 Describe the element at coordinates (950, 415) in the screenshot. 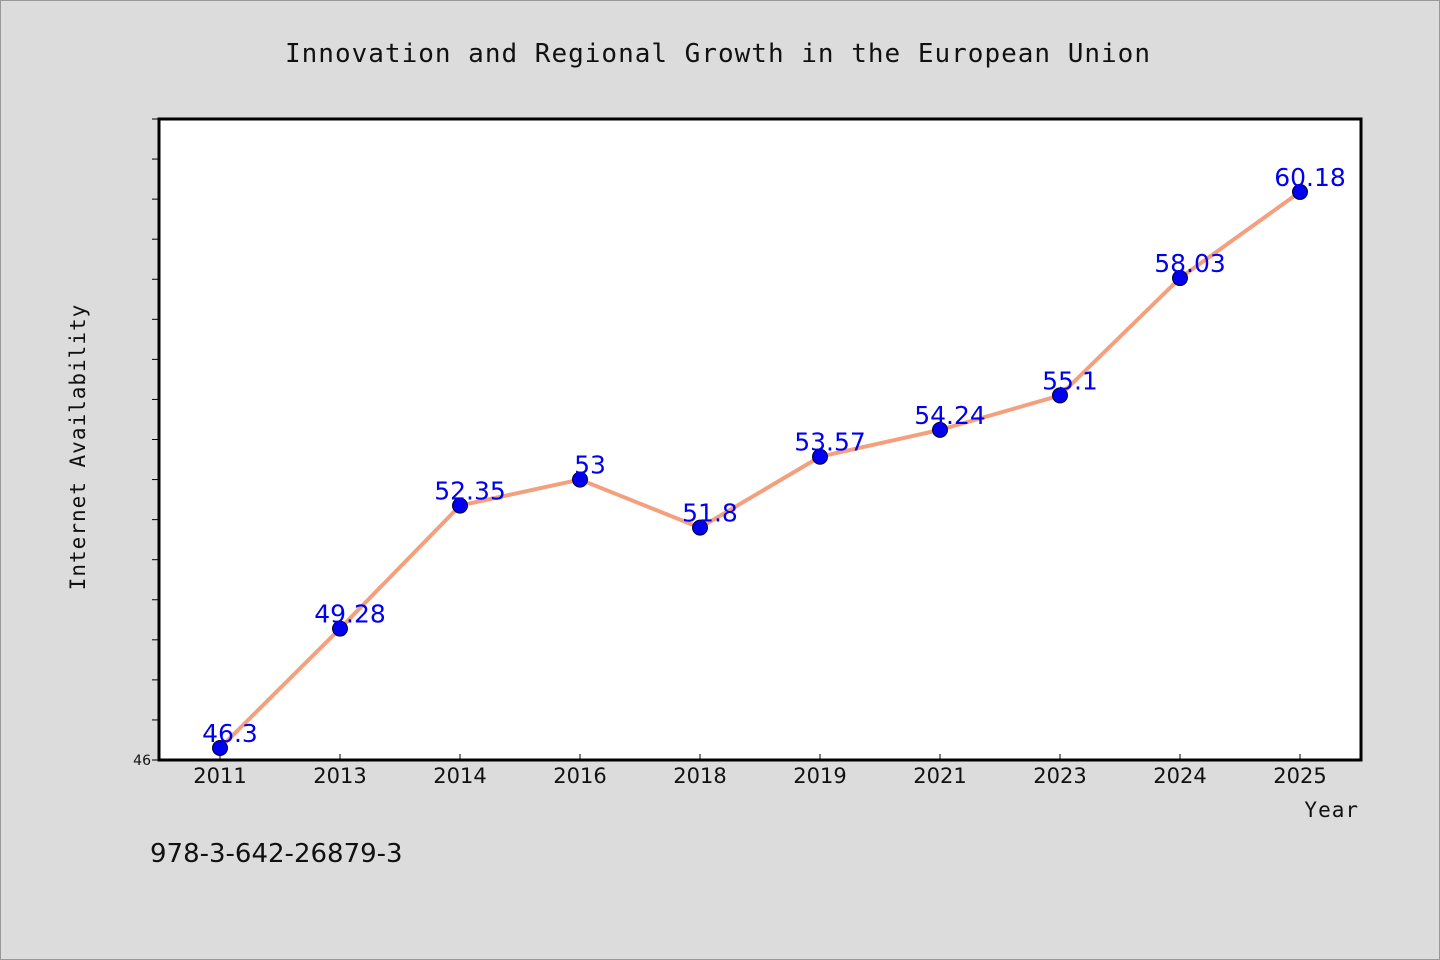

I see `data-label: 54.24` at that location.